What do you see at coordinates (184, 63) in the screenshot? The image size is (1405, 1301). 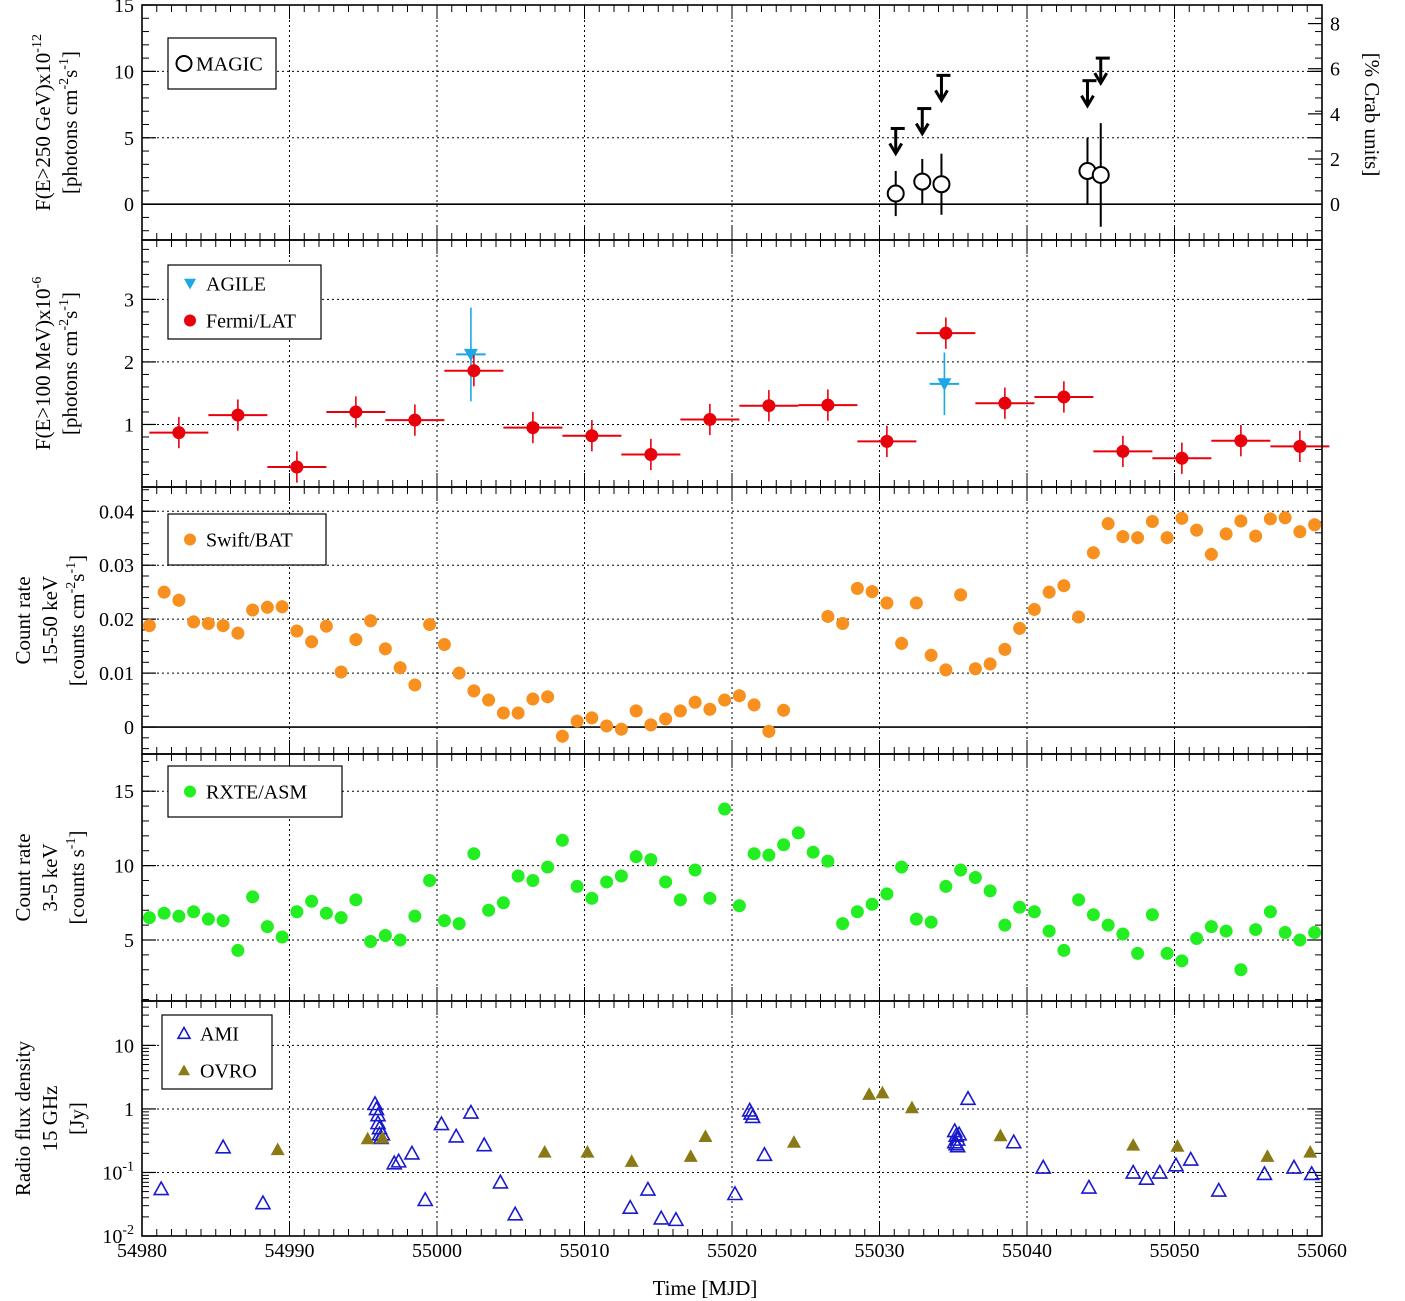 I see `legend-marker` at bounding box center [184, 63].